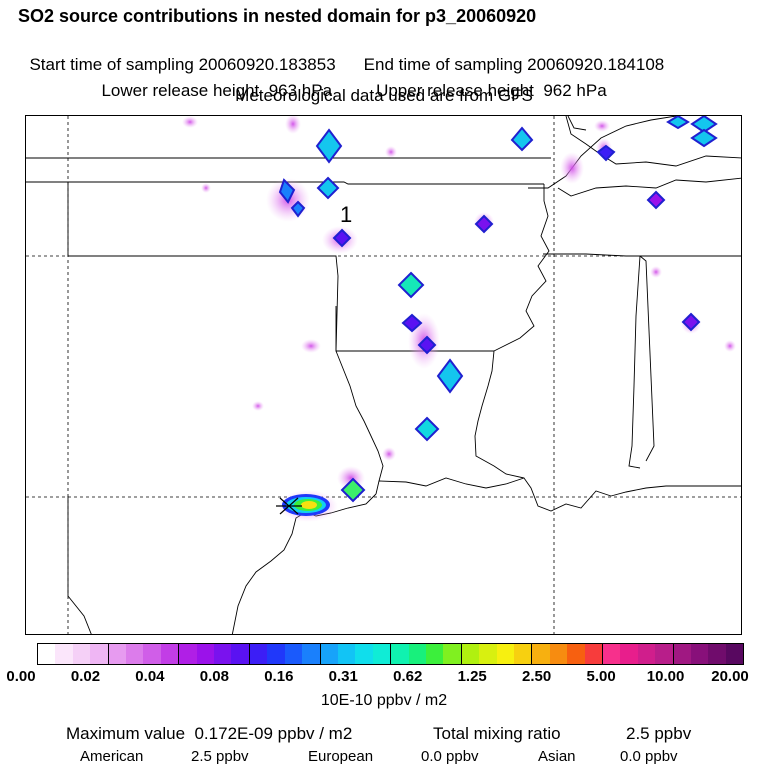 This screenshot has height=768, width=768. Describe the element at coordinates (601, 676) in the screenshot. I see `colorbar-tick-label: 5.00` at that location.